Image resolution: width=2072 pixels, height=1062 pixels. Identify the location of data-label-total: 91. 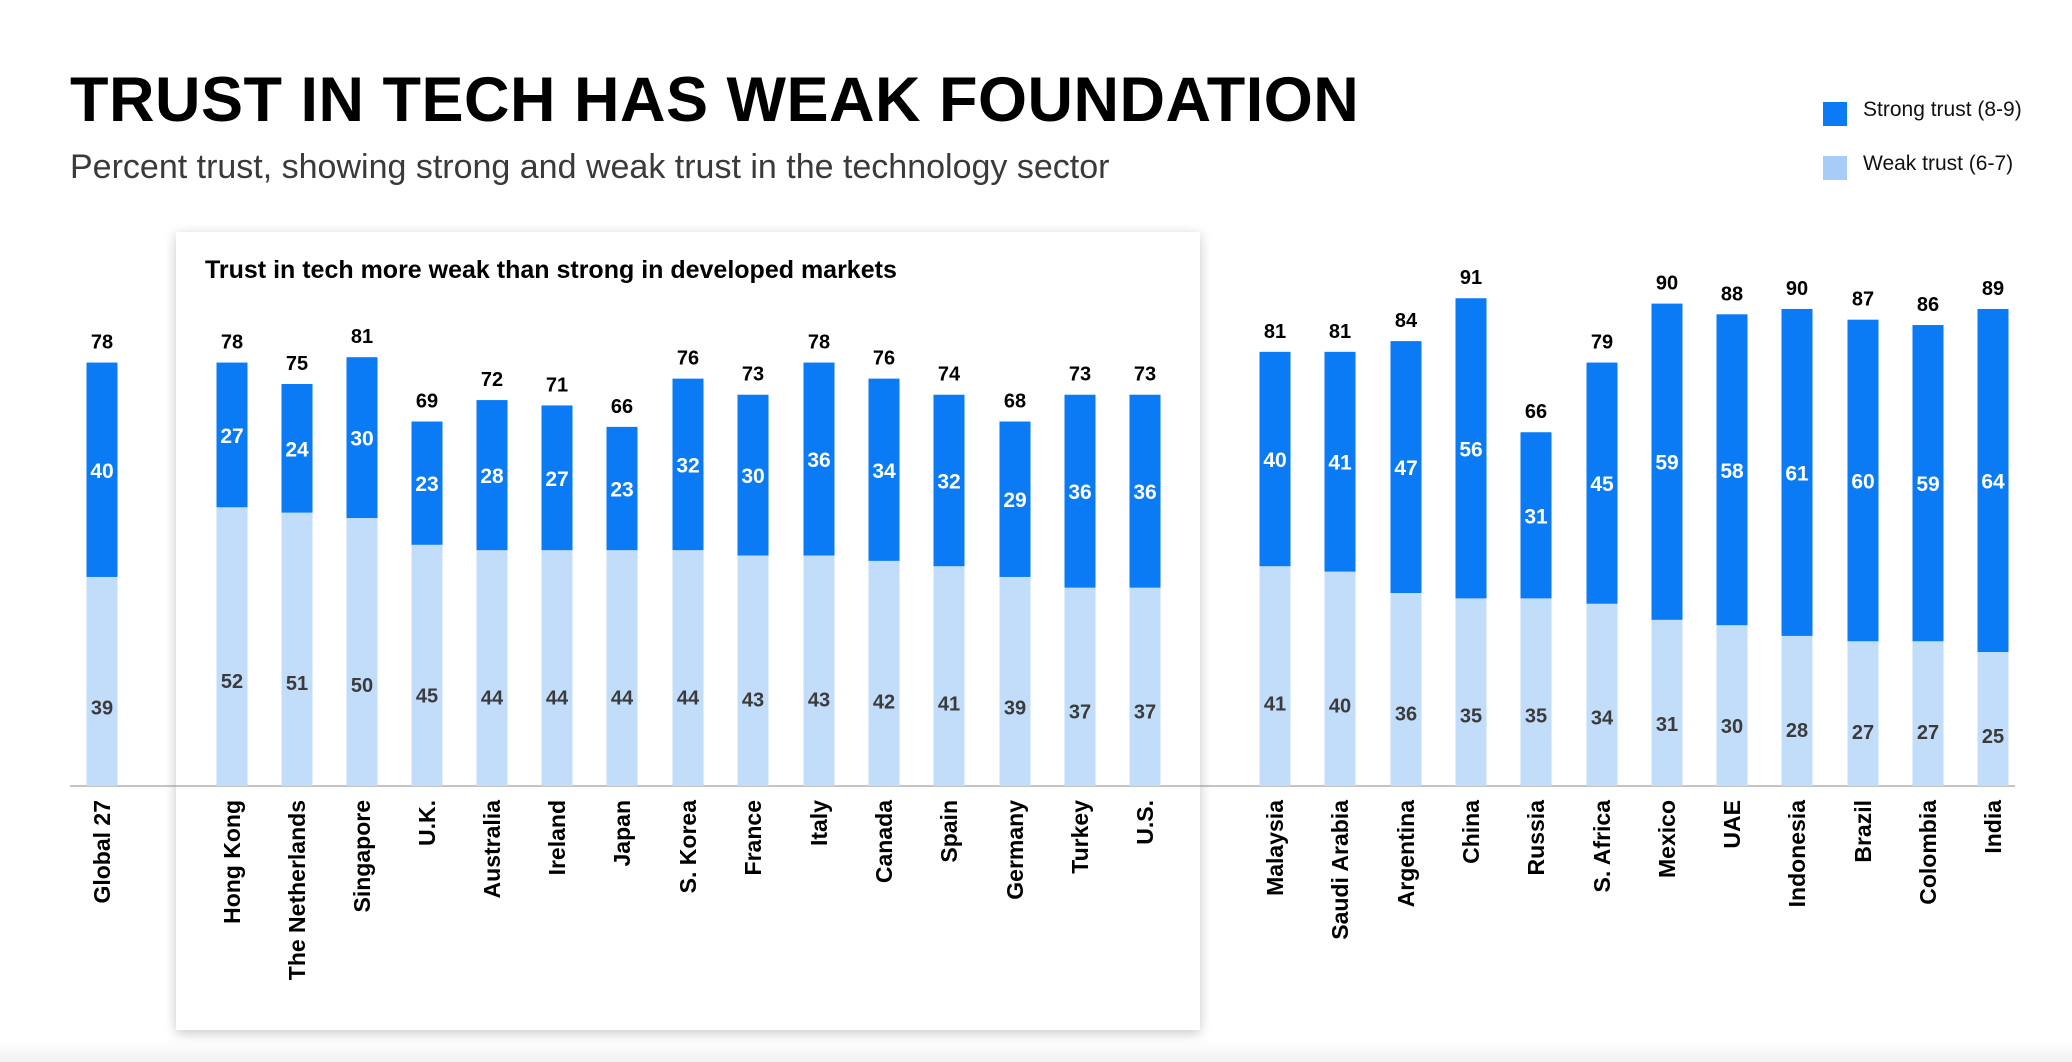
(1471, 278).